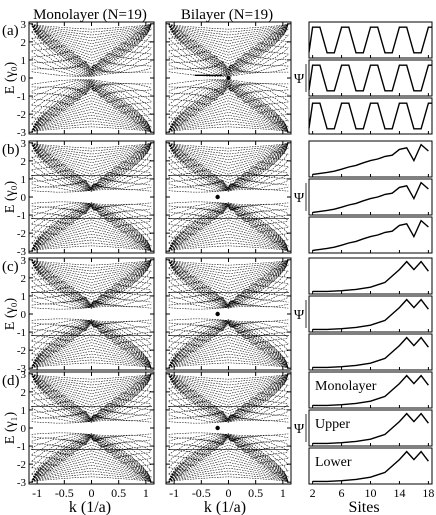 The width and height of the screenshot is (436, 515). What do you see at coordinates (10, 31) in the screenshot?
I see `row-label: (a)` at bounding box center [10, 31].